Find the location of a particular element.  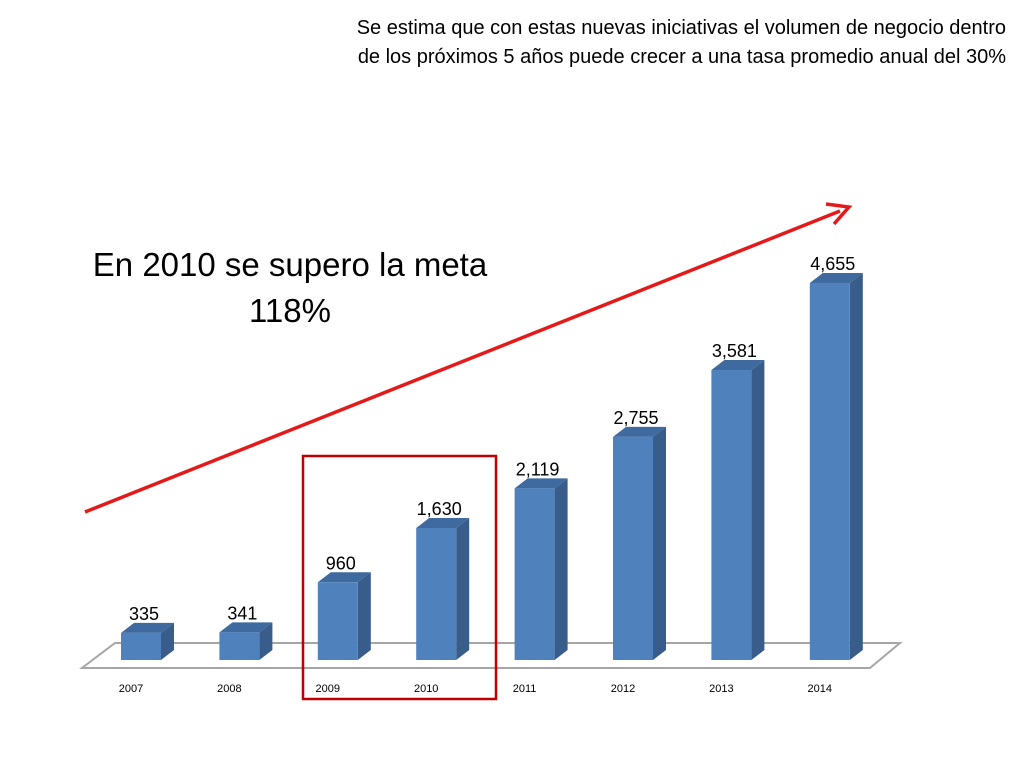

bar-2008 is located at coordinates (239, 646).